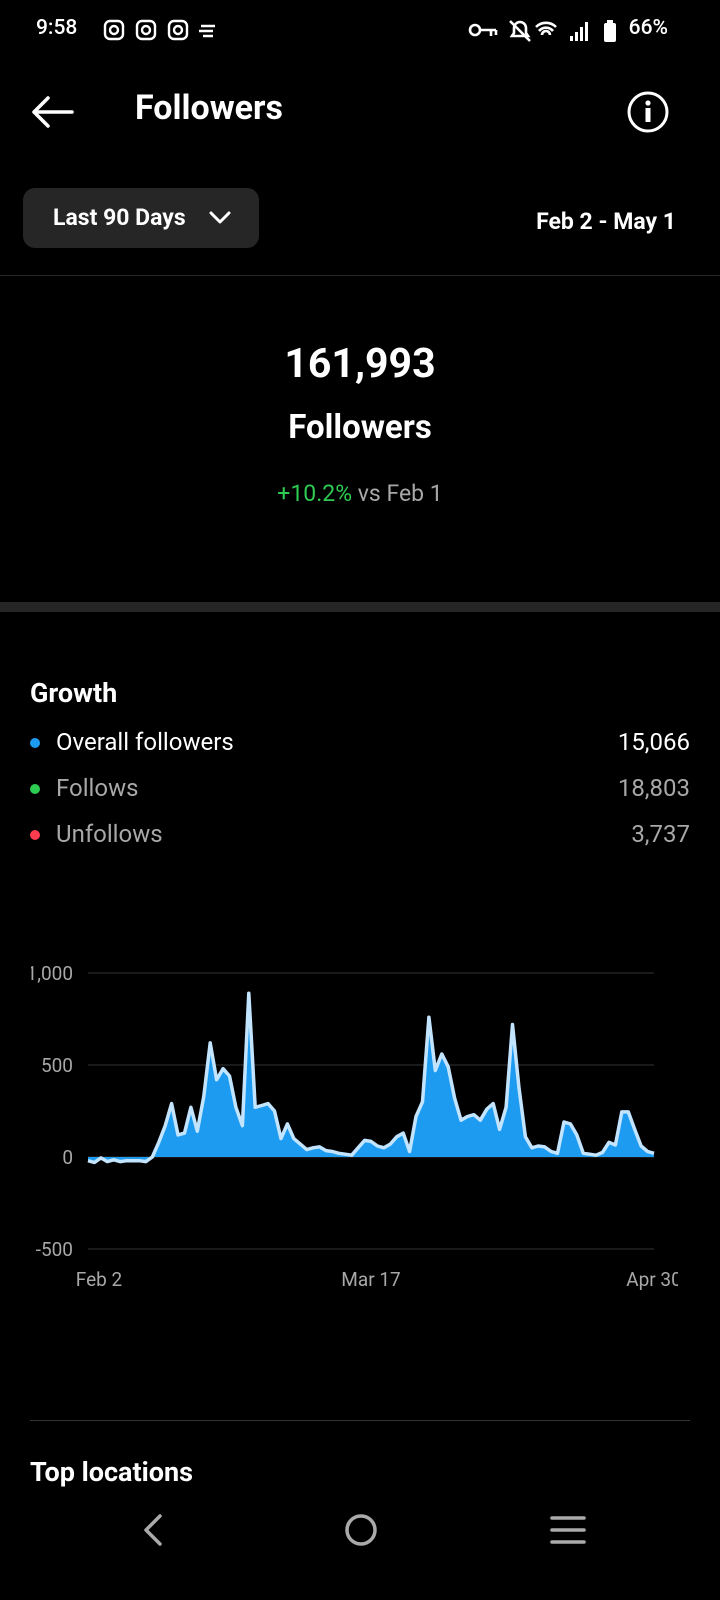  What do you see at coordinates (145, 742) in the screenshot?
I see `legend-name: Overall followers` at bounding box center [145, 742].